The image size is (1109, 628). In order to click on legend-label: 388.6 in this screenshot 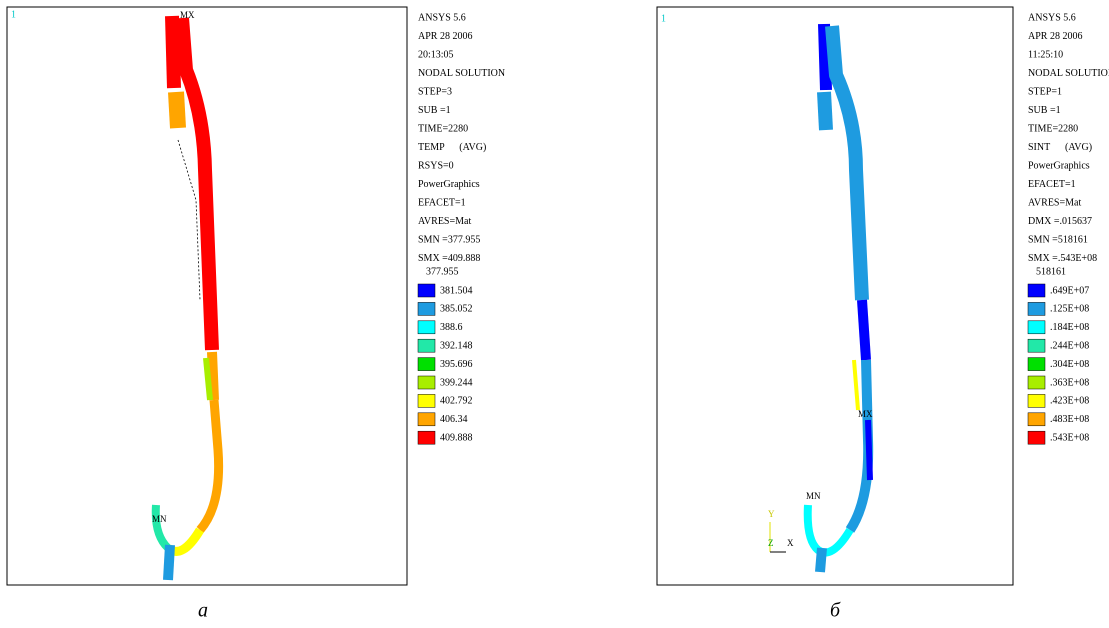, I will do `click(451, 327)`.